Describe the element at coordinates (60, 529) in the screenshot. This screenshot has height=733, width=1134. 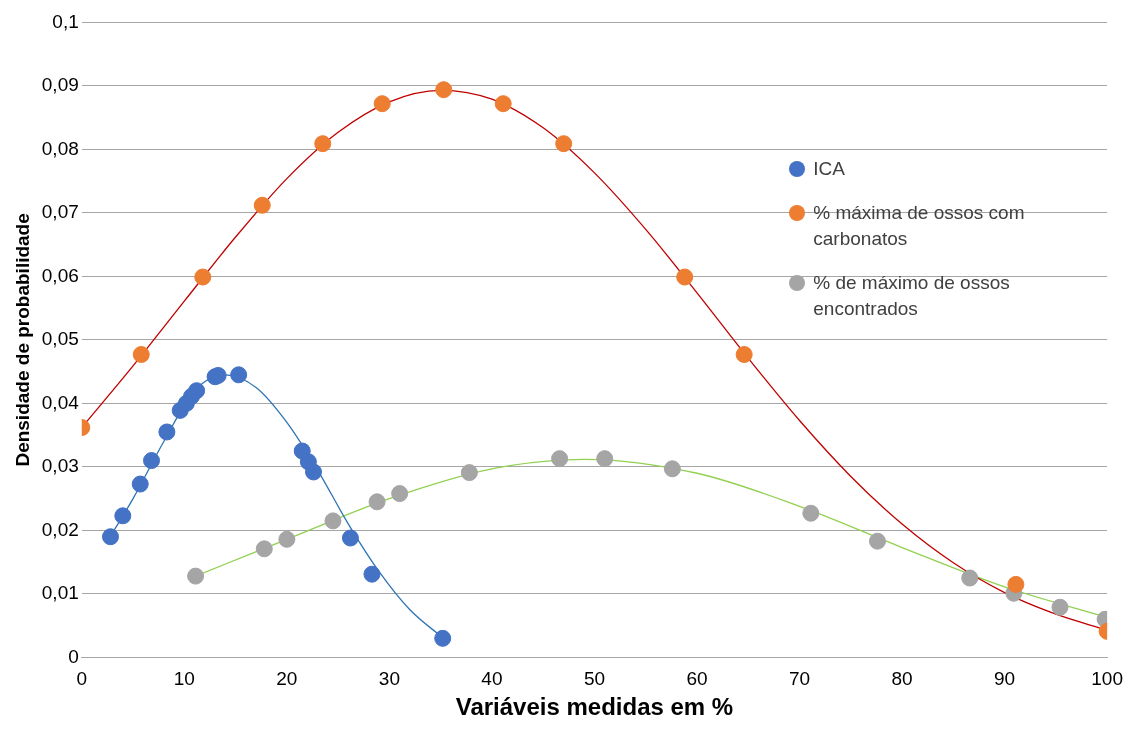
I see `y-tick-label: 0,02` at that location.